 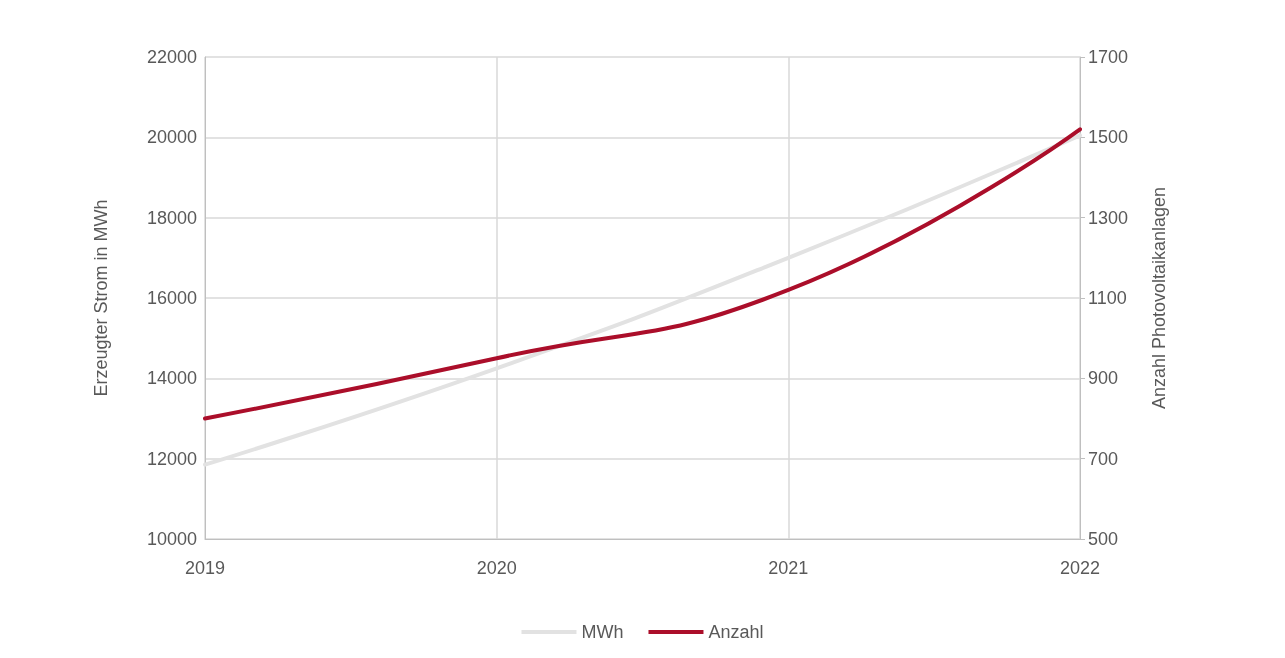 I want to click on legend-label: Anzahl, so click(x=736, y=632).